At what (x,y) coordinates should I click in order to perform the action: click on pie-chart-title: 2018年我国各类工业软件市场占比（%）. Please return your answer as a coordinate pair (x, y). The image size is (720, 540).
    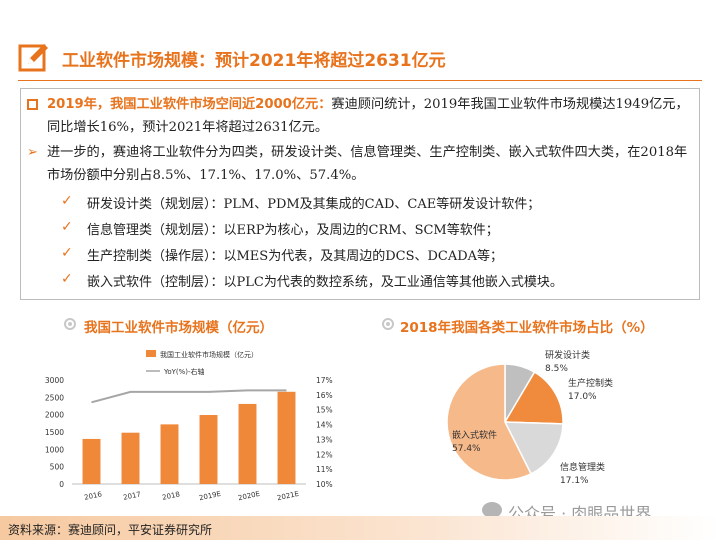
    Looking at the image, I should click on (527, 328).